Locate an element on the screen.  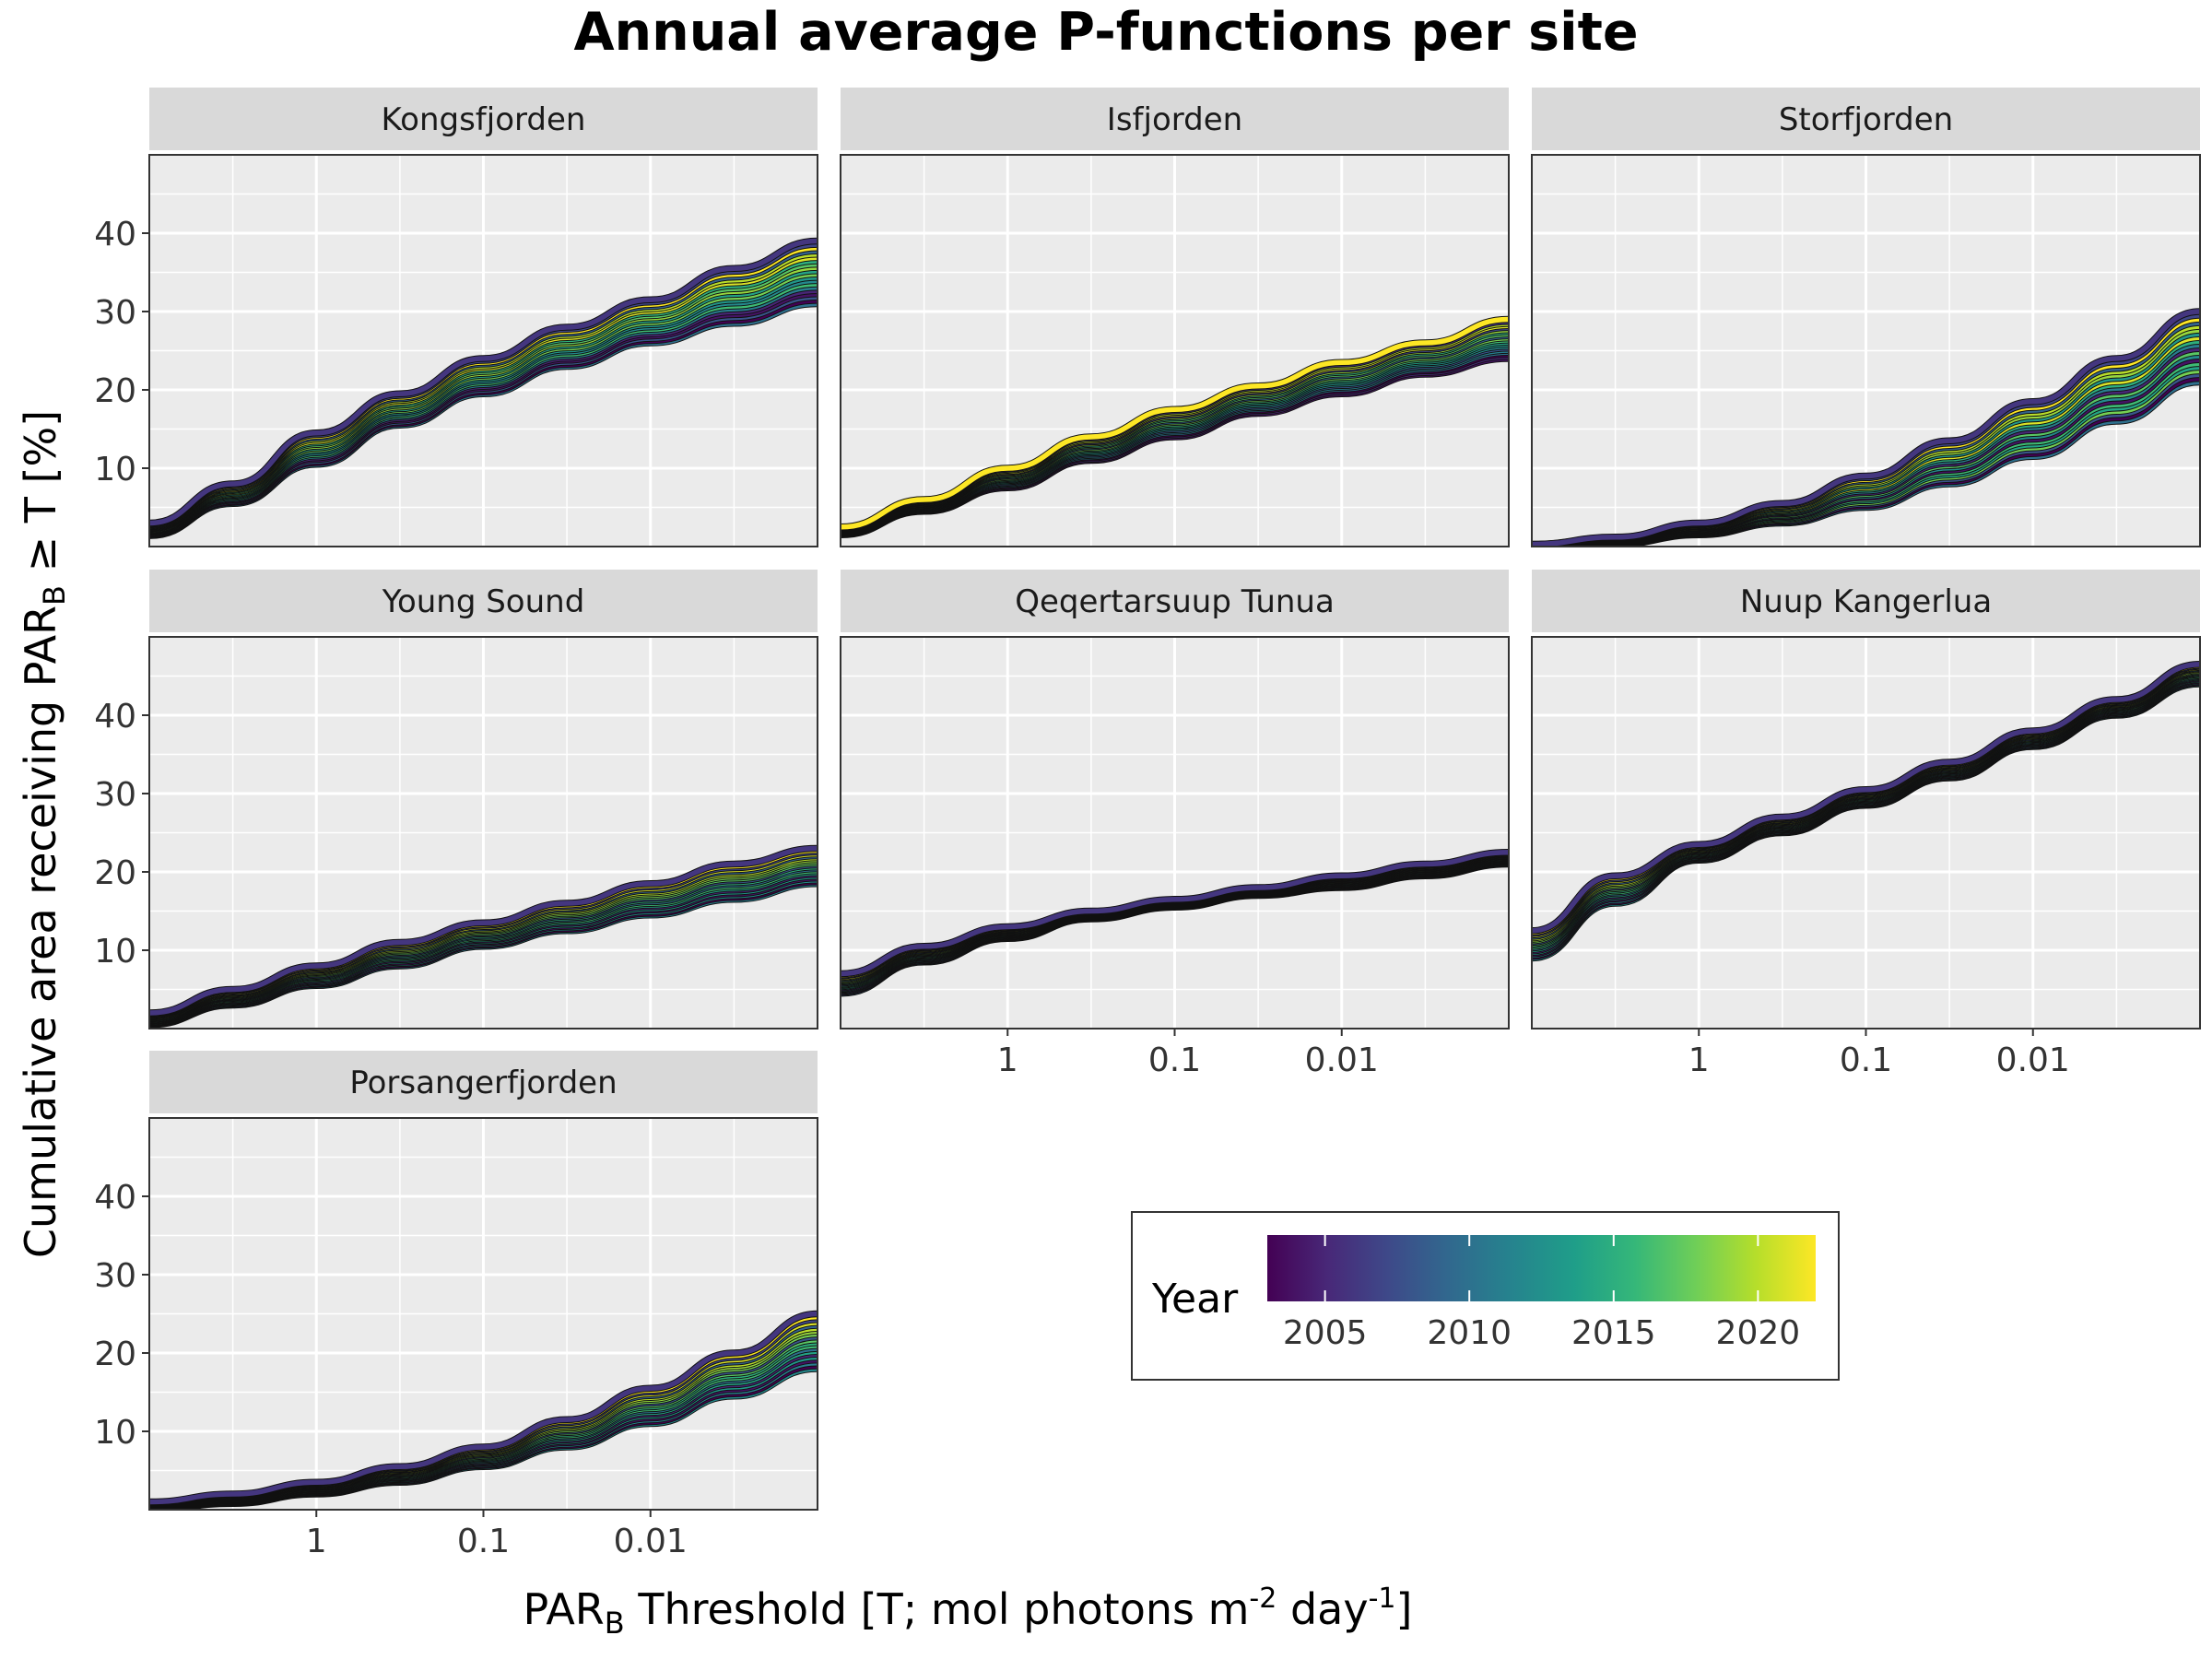
facet-strip-label: Nuup Kangerlua is located at coordinates (1866, 601).